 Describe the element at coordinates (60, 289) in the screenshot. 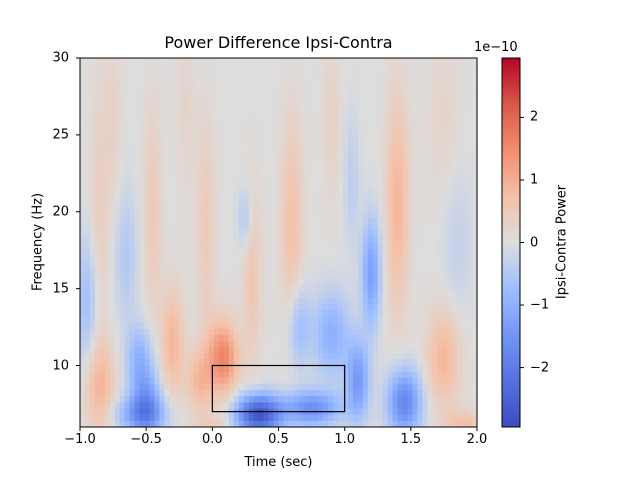

I see `y-tick-label: 15` at that location.